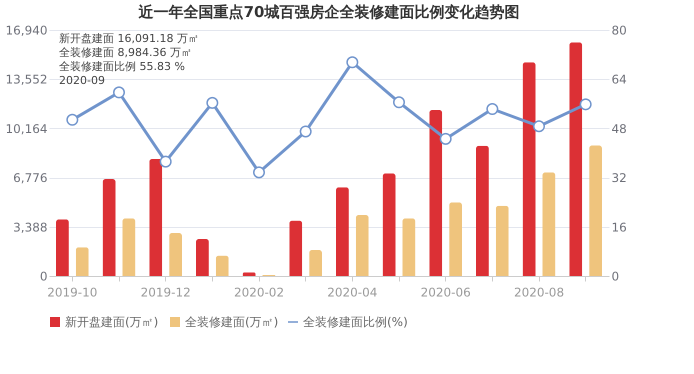  Describe the element at coordinates (619, 129) in the screenshot. I see `y2-tick-label: 48` at that location.